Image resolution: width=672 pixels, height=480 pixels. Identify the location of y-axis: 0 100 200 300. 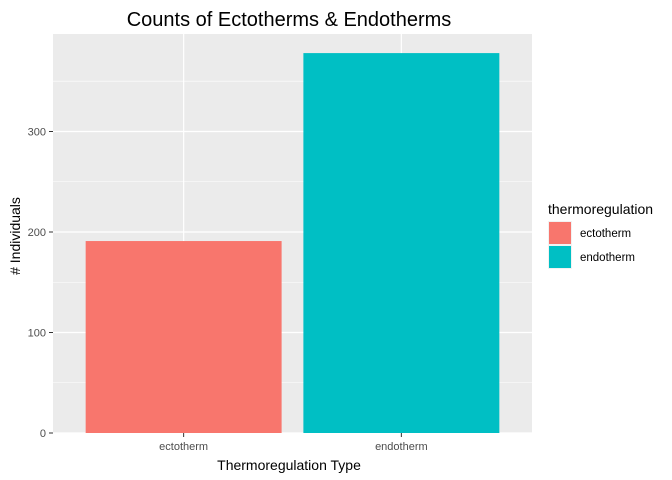
(40, 283).